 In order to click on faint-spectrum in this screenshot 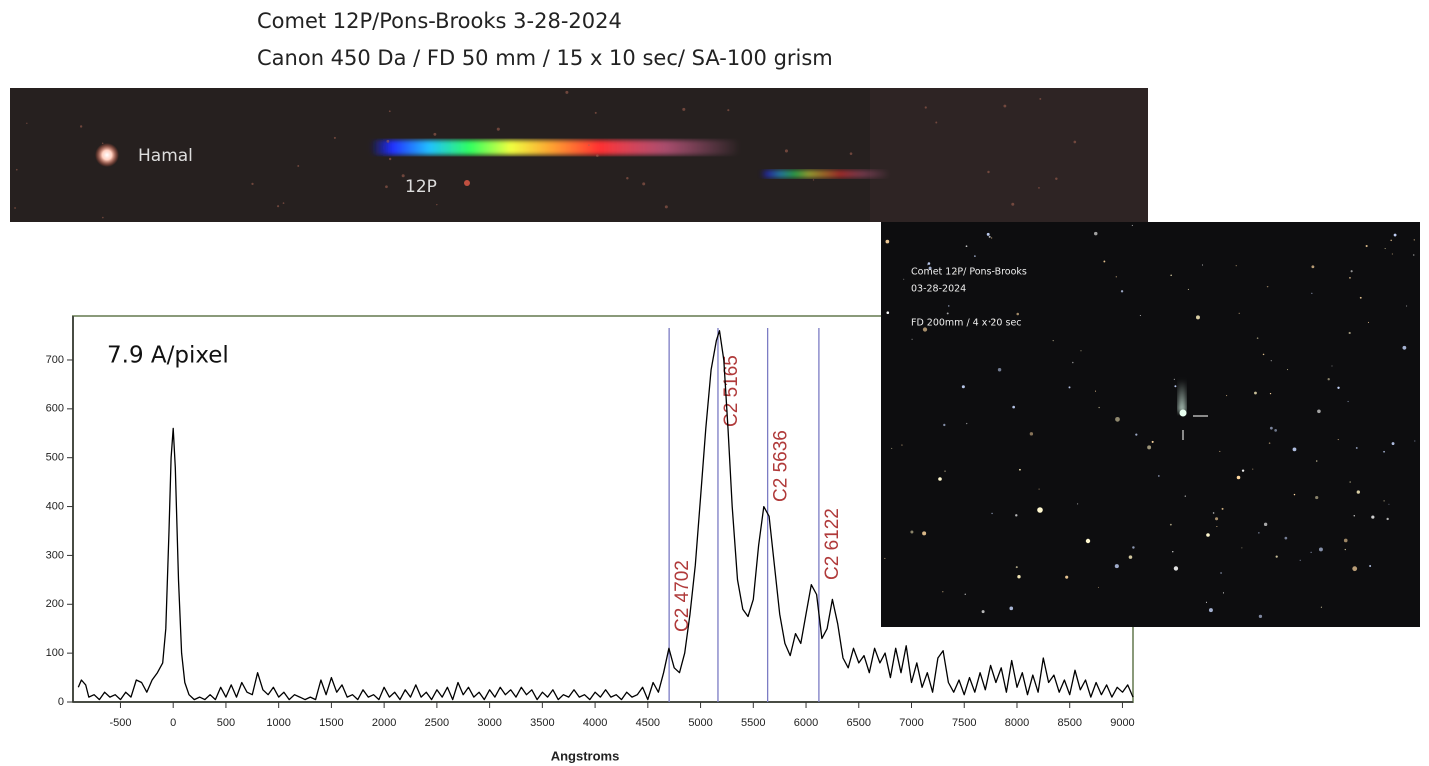, I will do `click(825, 174)`.